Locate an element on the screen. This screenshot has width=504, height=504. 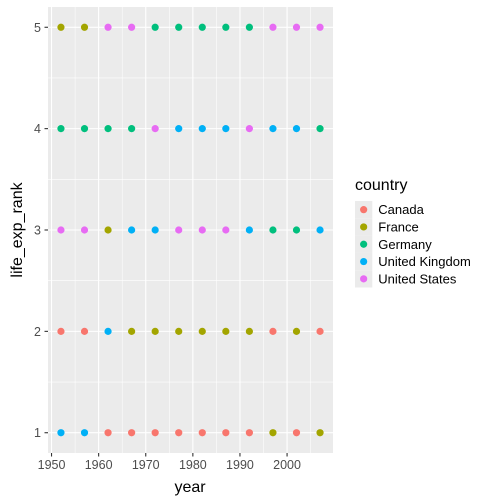
legend-item-united-states: United States is located at coordinates (406, 279).